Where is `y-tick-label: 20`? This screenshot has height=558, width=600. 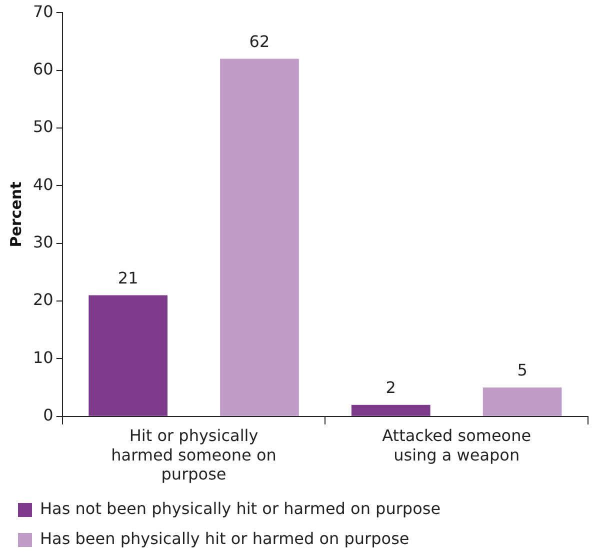
y-tick-label: 20 is located at coordinates (43, 300).